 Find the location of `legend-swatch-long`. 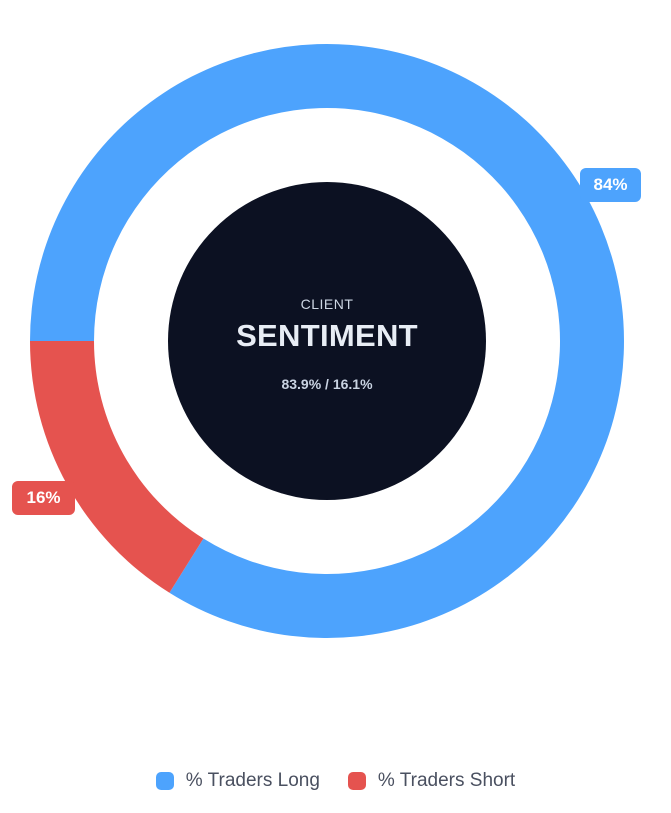

legend-swatch-long is located at coordinates (164, 781).